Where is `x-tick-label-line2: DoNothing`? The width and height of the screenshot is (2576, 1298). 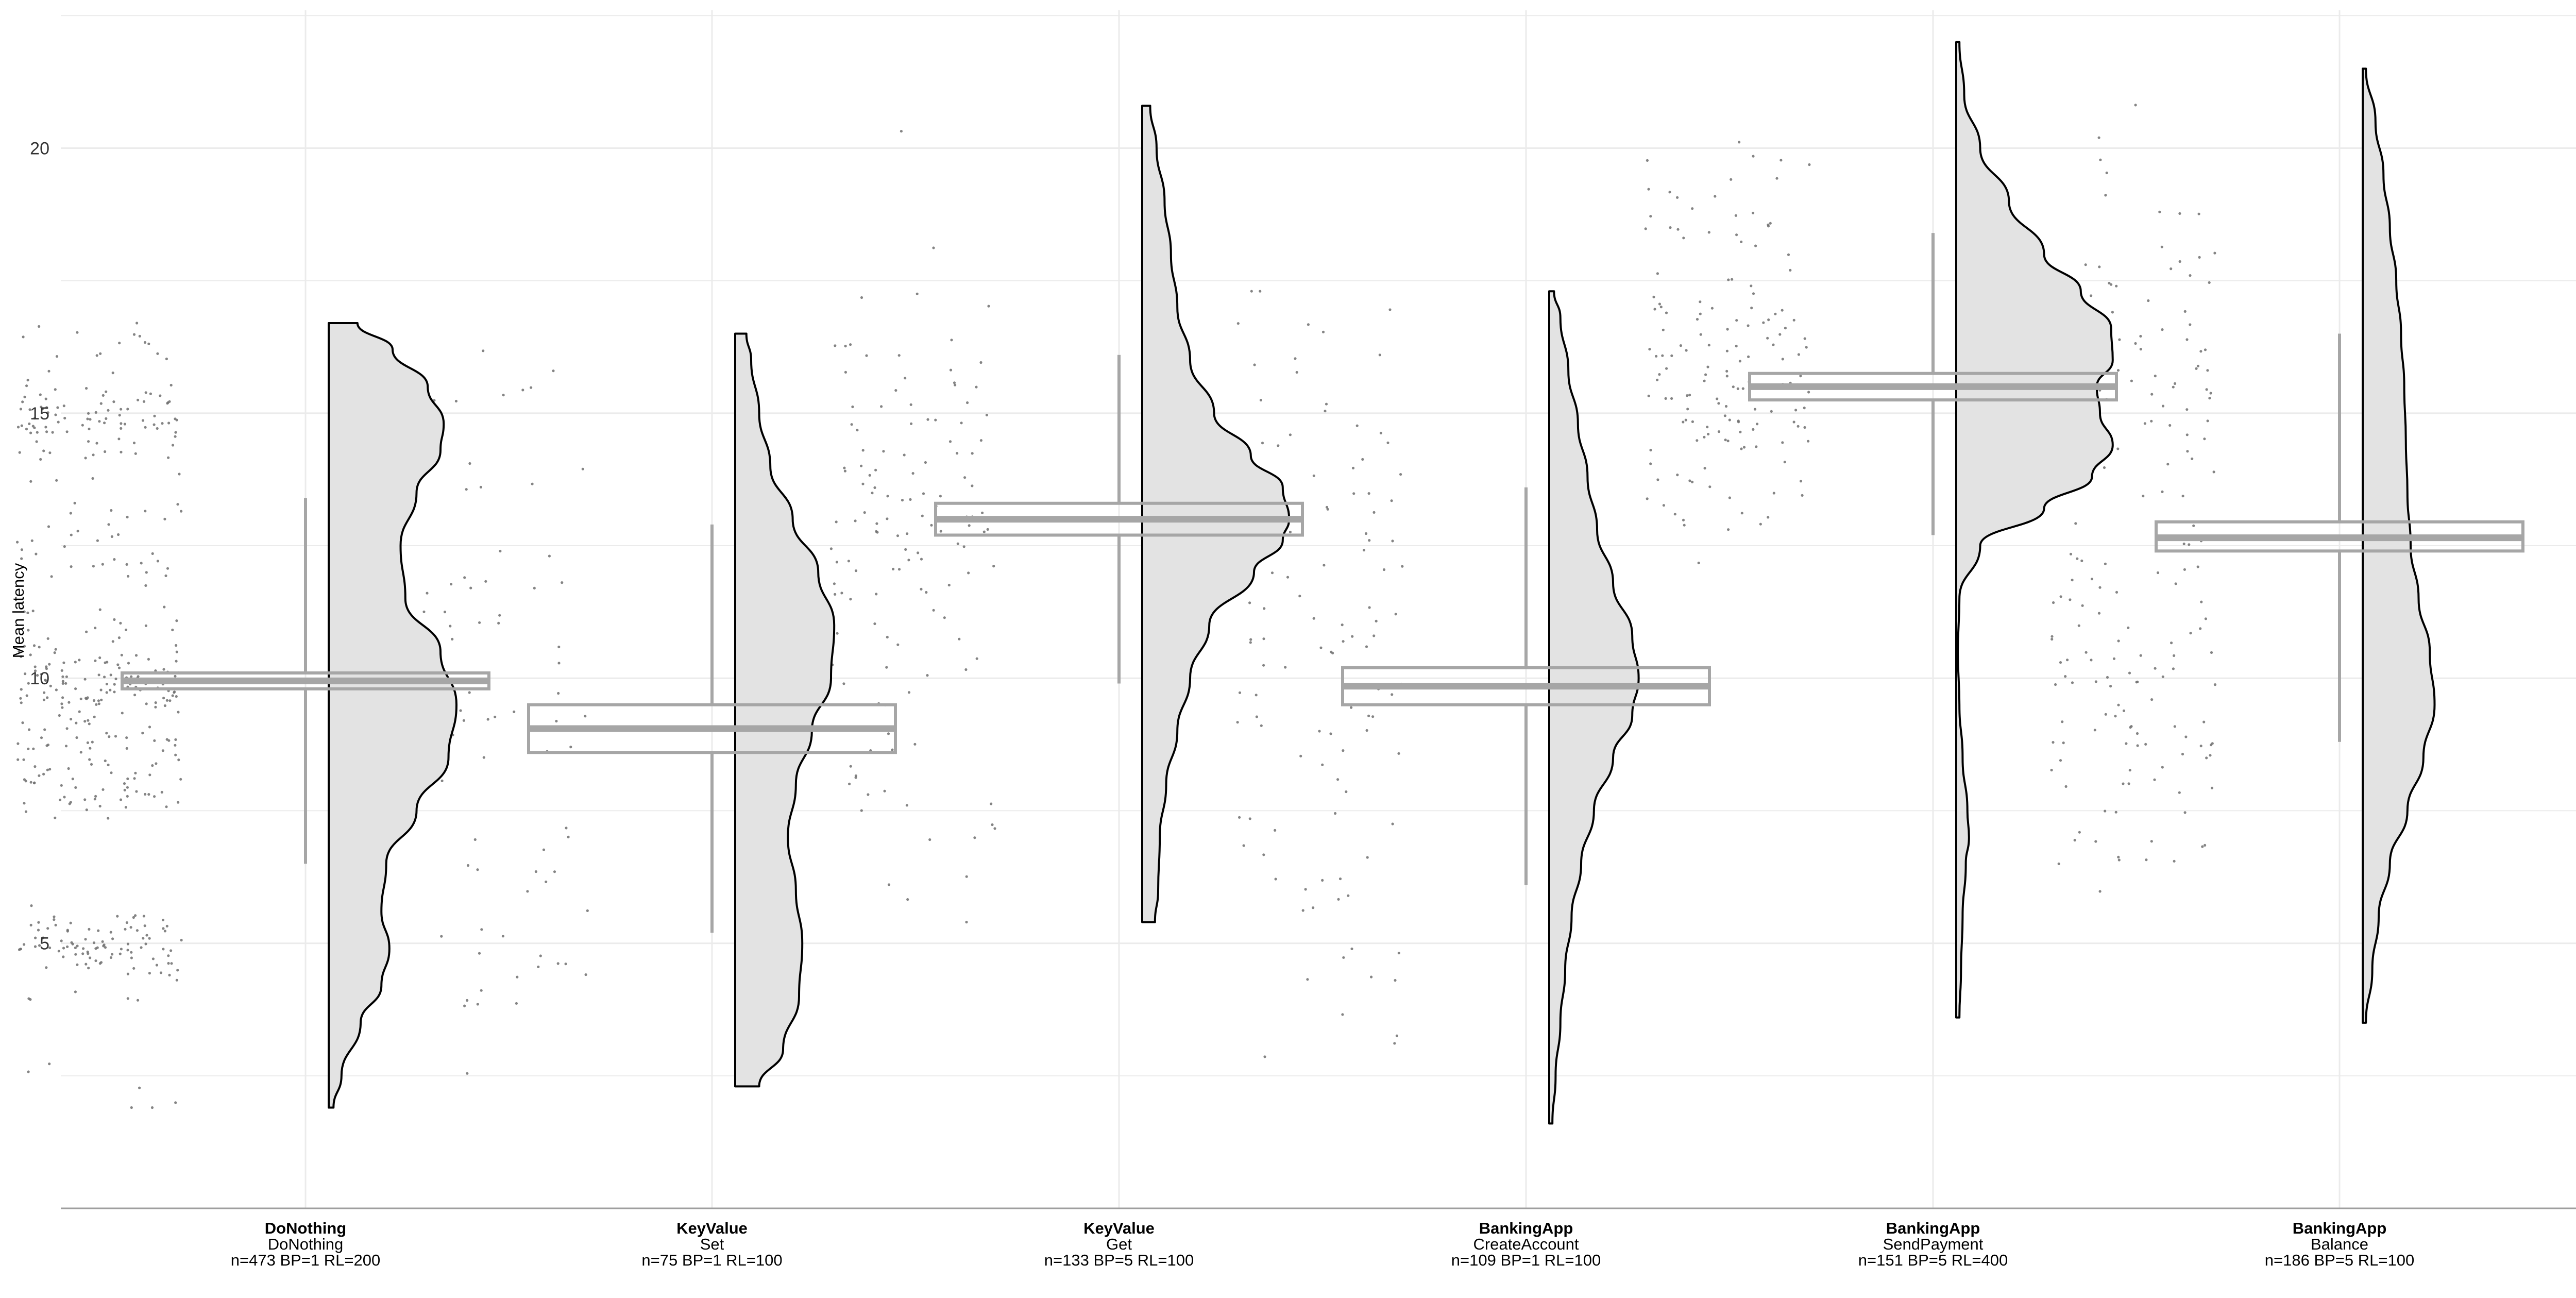
x-tick-label-line2: DoNothing is located at coordinates (305, 1244).